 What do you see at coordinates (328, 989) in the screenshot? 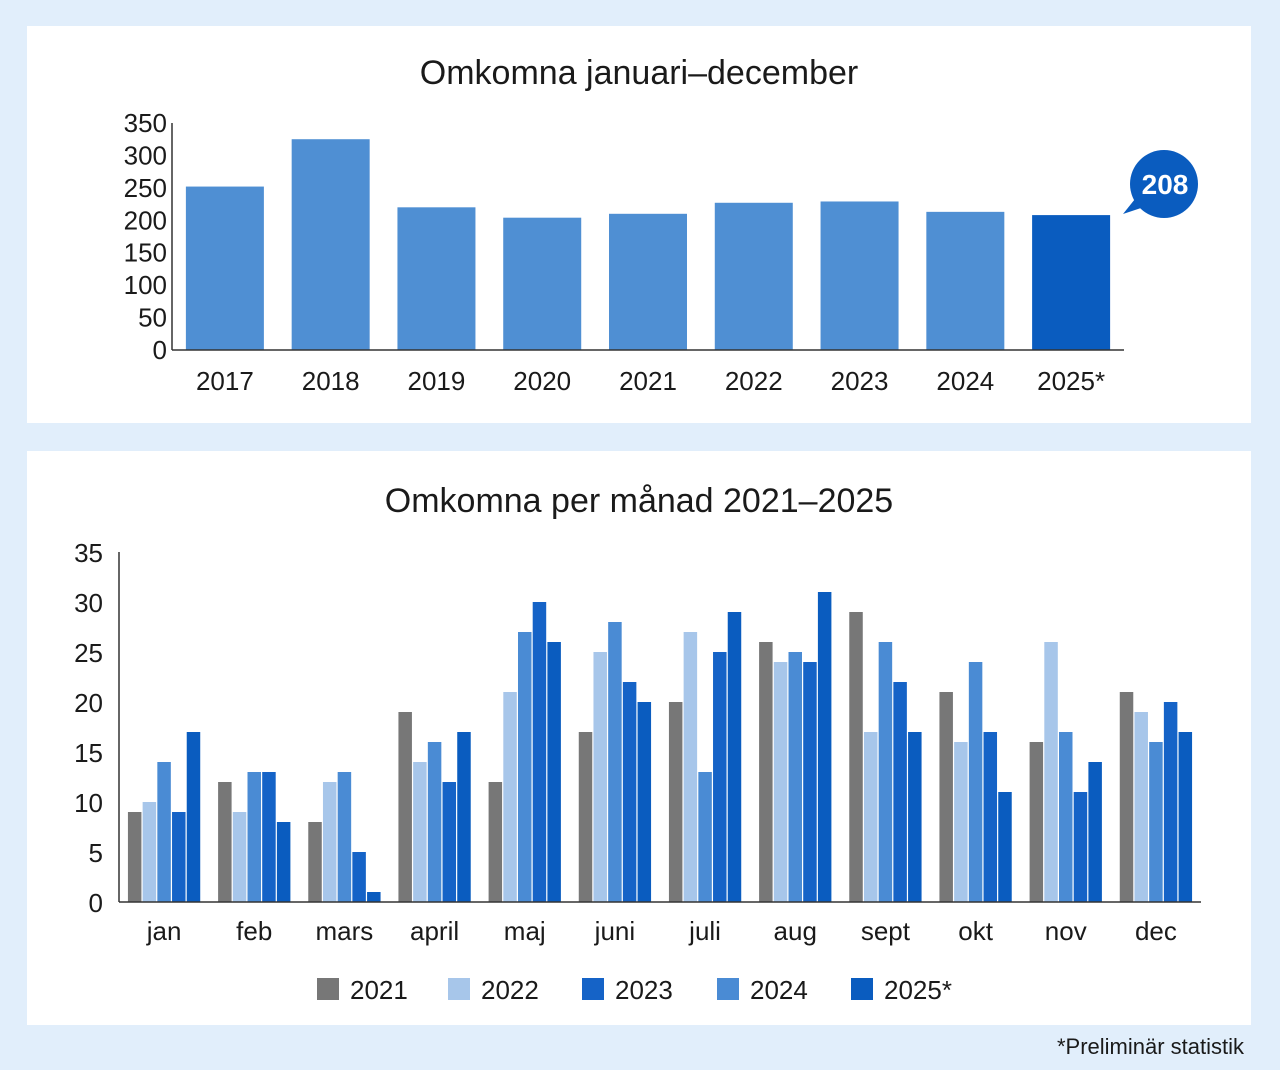
I see `legend-swatch-2021` at bounding box center [328, 989].